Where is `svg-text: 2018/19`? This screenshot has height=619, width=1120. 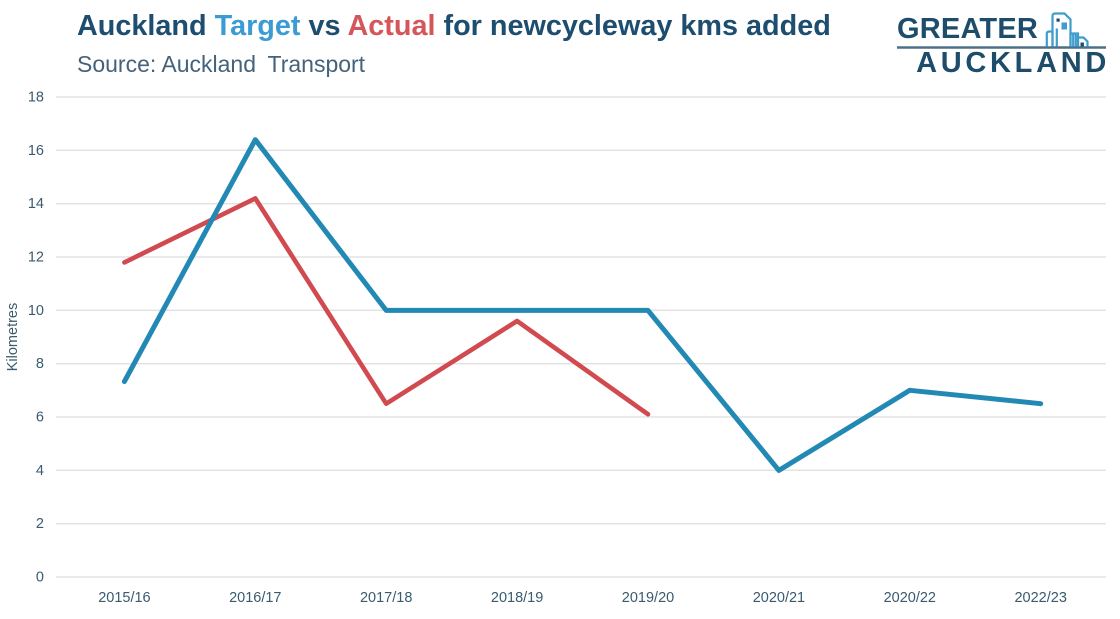 svg-text: 2018/19 is located at coordinates (517, 598).